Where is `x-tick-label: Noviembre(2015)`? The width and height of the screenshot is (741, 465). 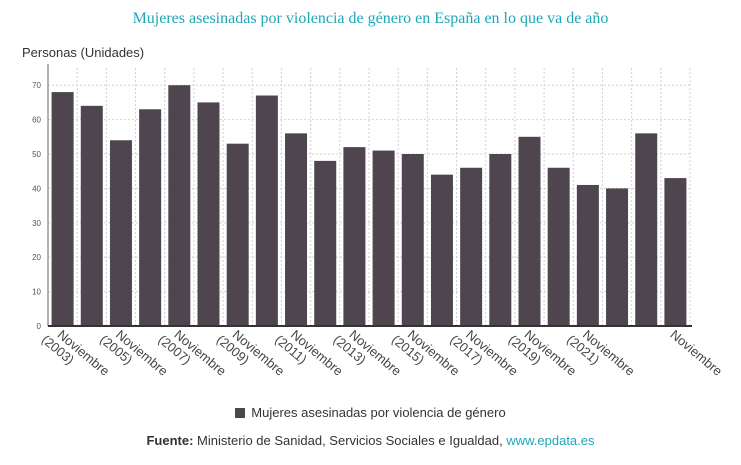
x-tick-label: Noviembre(2015) is located at coordinates (426, 355).